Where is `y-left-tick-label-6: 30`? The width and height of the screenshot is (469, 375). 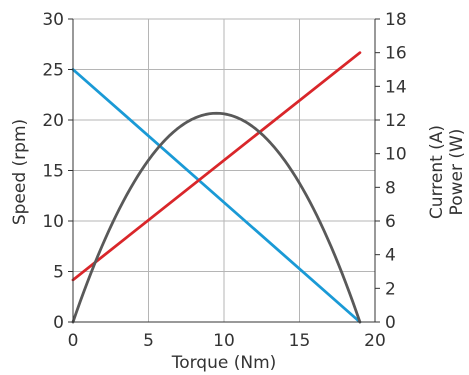 y-left-tick-label-6: 30 is located at coordinates (53, 20).